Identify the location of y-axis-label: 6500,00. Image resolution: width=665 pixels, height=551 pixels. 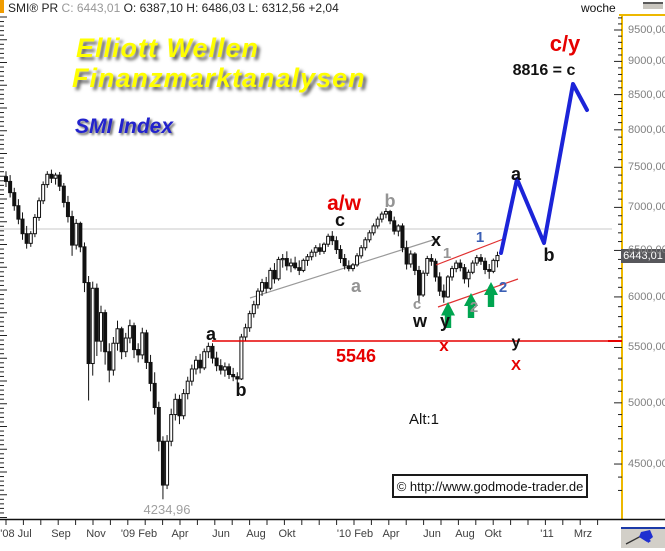
(646, 250).